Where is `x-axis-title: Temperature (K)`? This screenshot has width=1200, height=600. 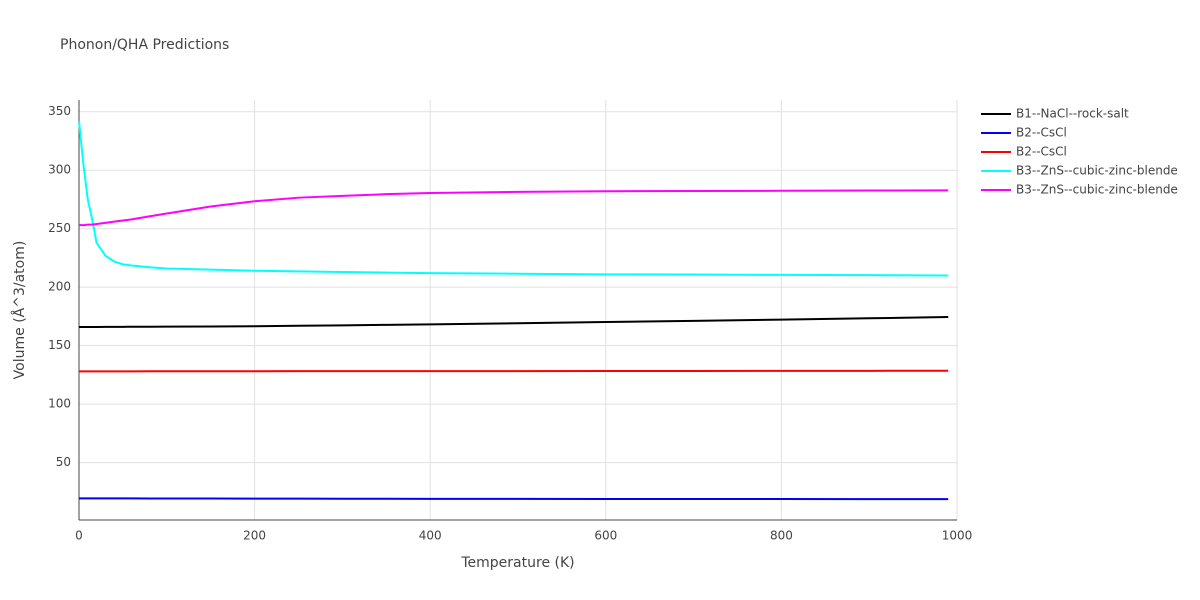
x-axis-title: Temperature (K) is located at coordinates (517, 563).